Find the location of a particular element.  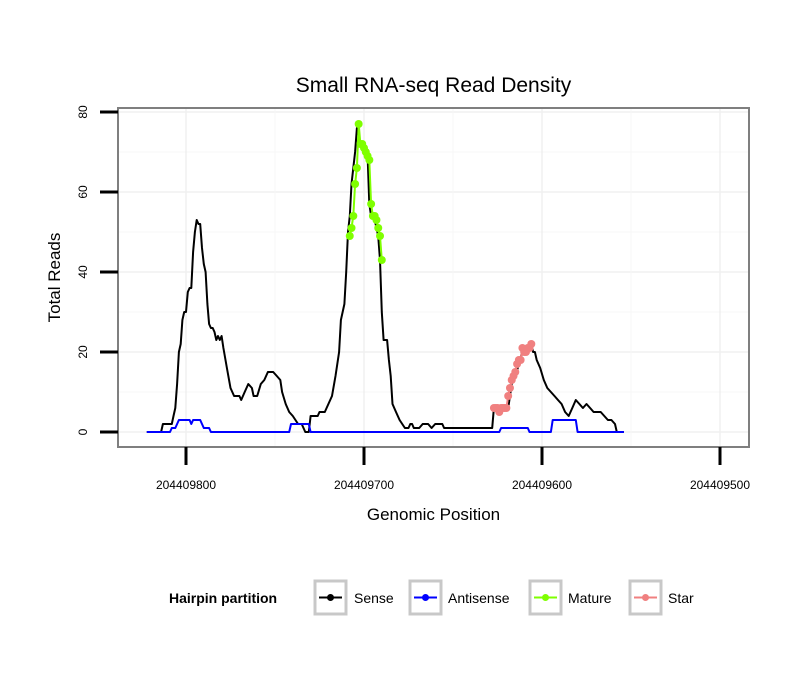

y-tick-label-20: 20 is located at coordinates (83, 352).